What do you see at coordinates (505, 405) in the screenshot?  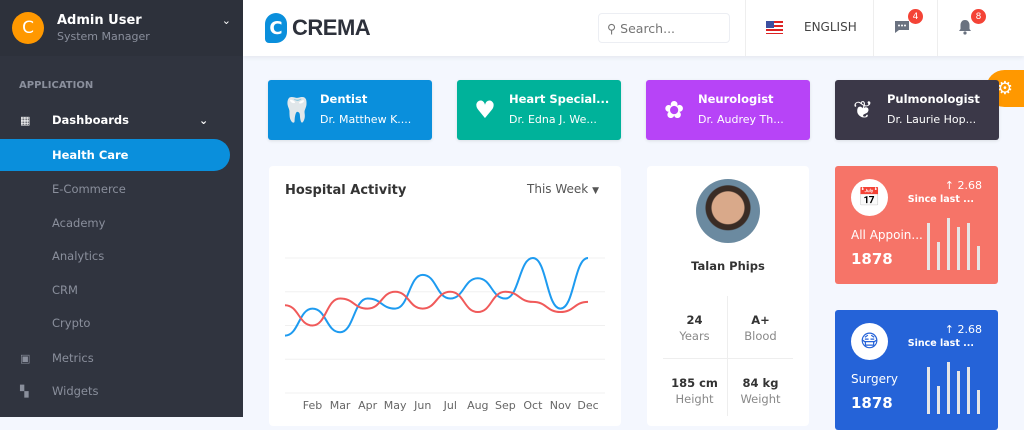 I see `x-tick-label: Sep` at bounding box center [505, 405].